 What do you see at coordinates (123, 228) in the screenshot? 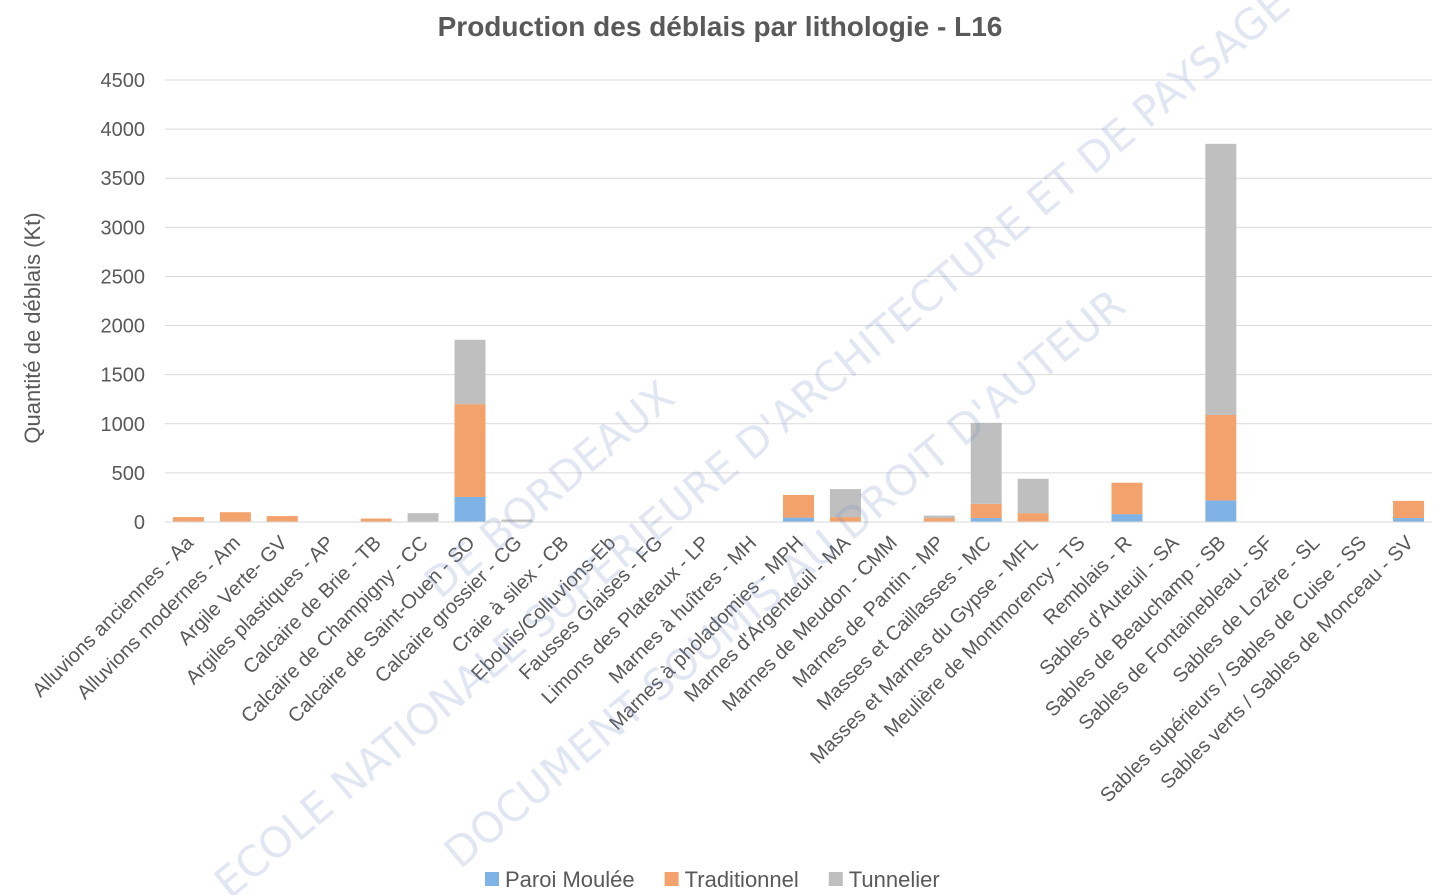
I see `y-tick-label: 3000` at bounding box center [123, 228].